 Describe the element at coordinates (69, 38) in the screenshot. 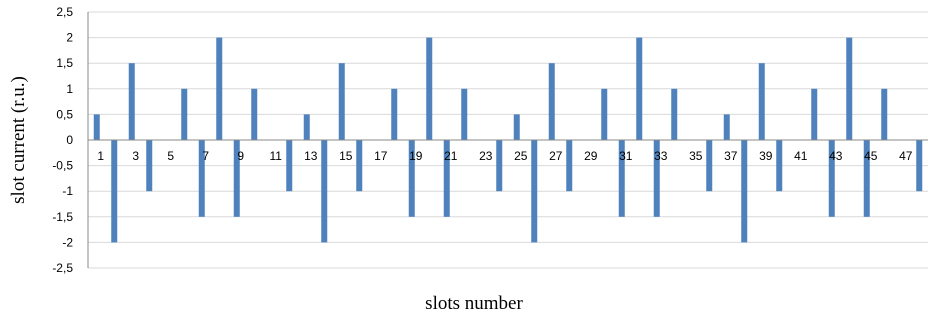

I see `y-tick-label: 2` at that location.